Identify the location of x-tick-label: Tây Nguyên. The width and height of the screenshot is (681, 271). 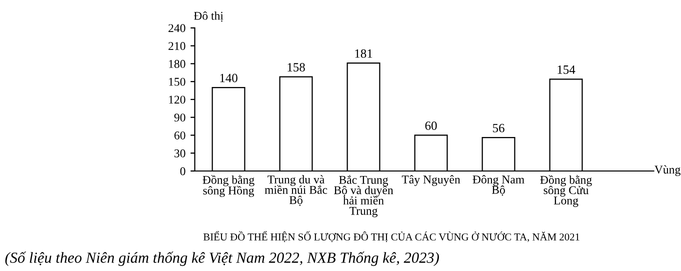
(431, 180).